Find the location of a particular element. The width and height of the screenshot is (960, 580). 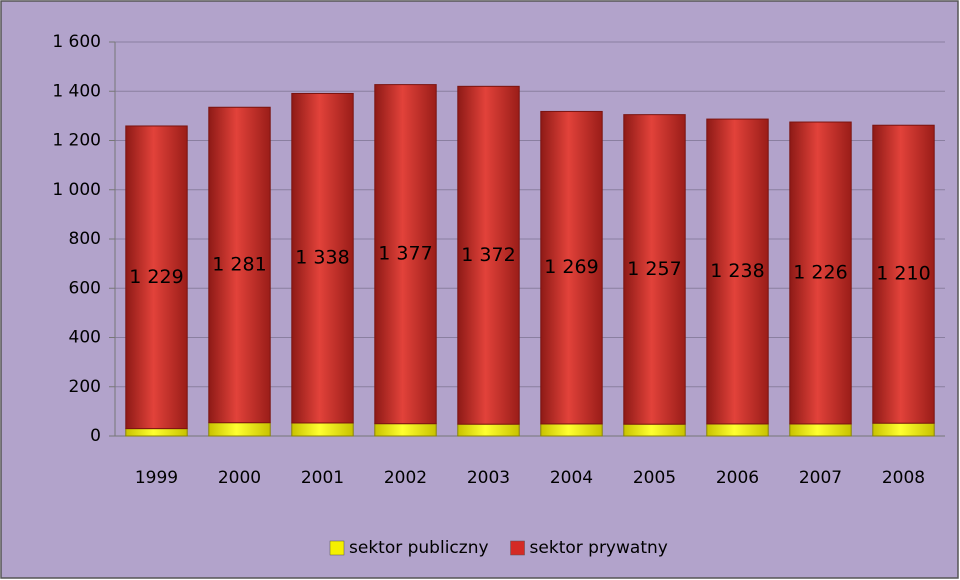

data-label: 1 377 is located at coordinates (405, 254).